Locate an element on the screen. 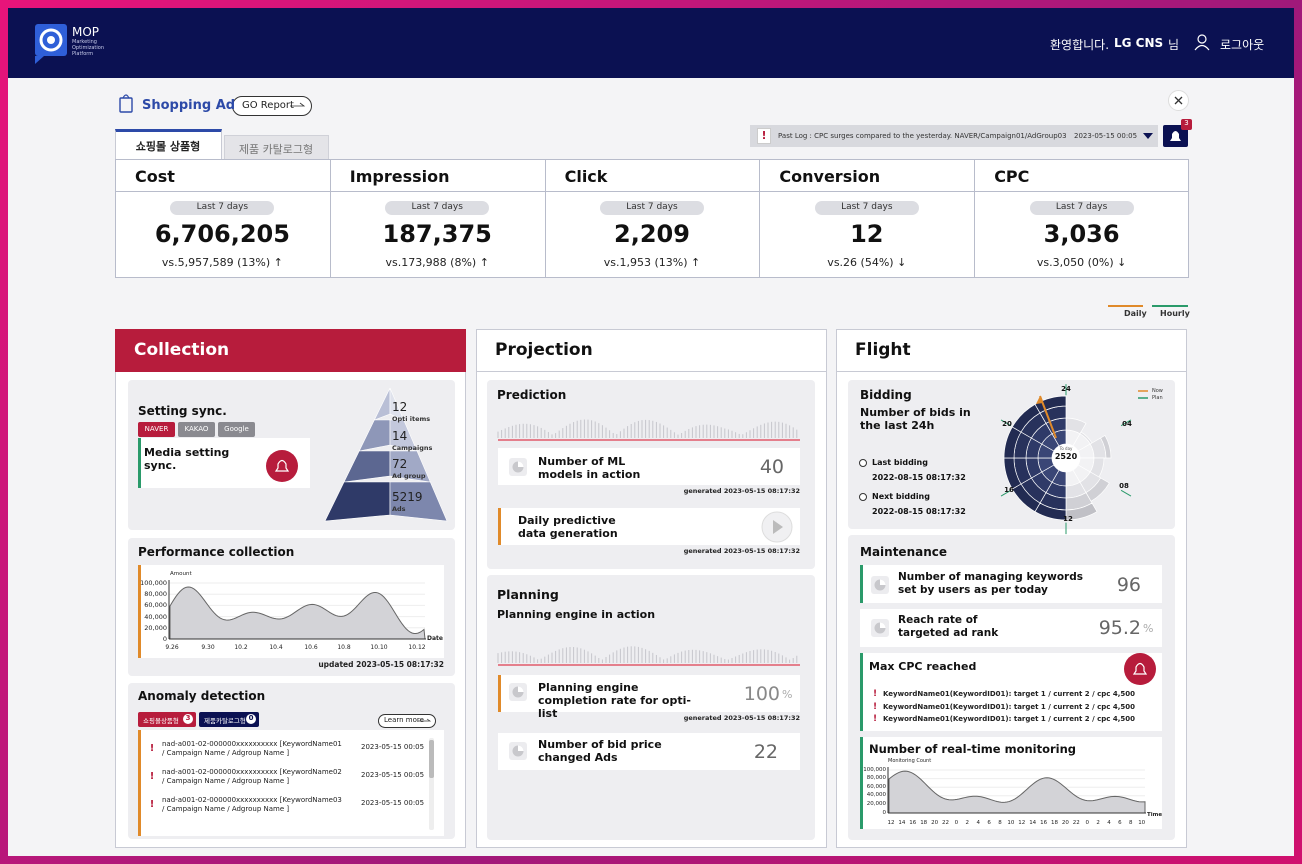 Image resolution: width=1302 pixels, height=864 pixels. x-tick-label: 6 is located at coordinates (1120, 823).